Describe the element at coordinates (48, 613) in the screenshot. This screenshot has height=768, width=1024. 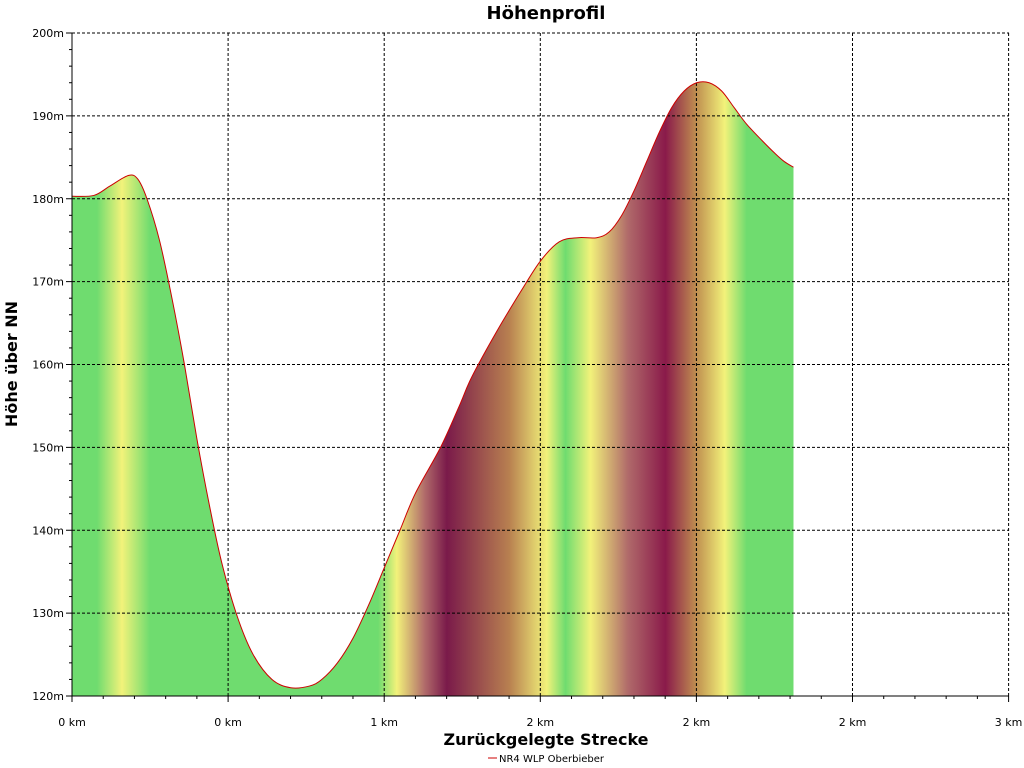
I see `y-tick-label: 130m` at that location.